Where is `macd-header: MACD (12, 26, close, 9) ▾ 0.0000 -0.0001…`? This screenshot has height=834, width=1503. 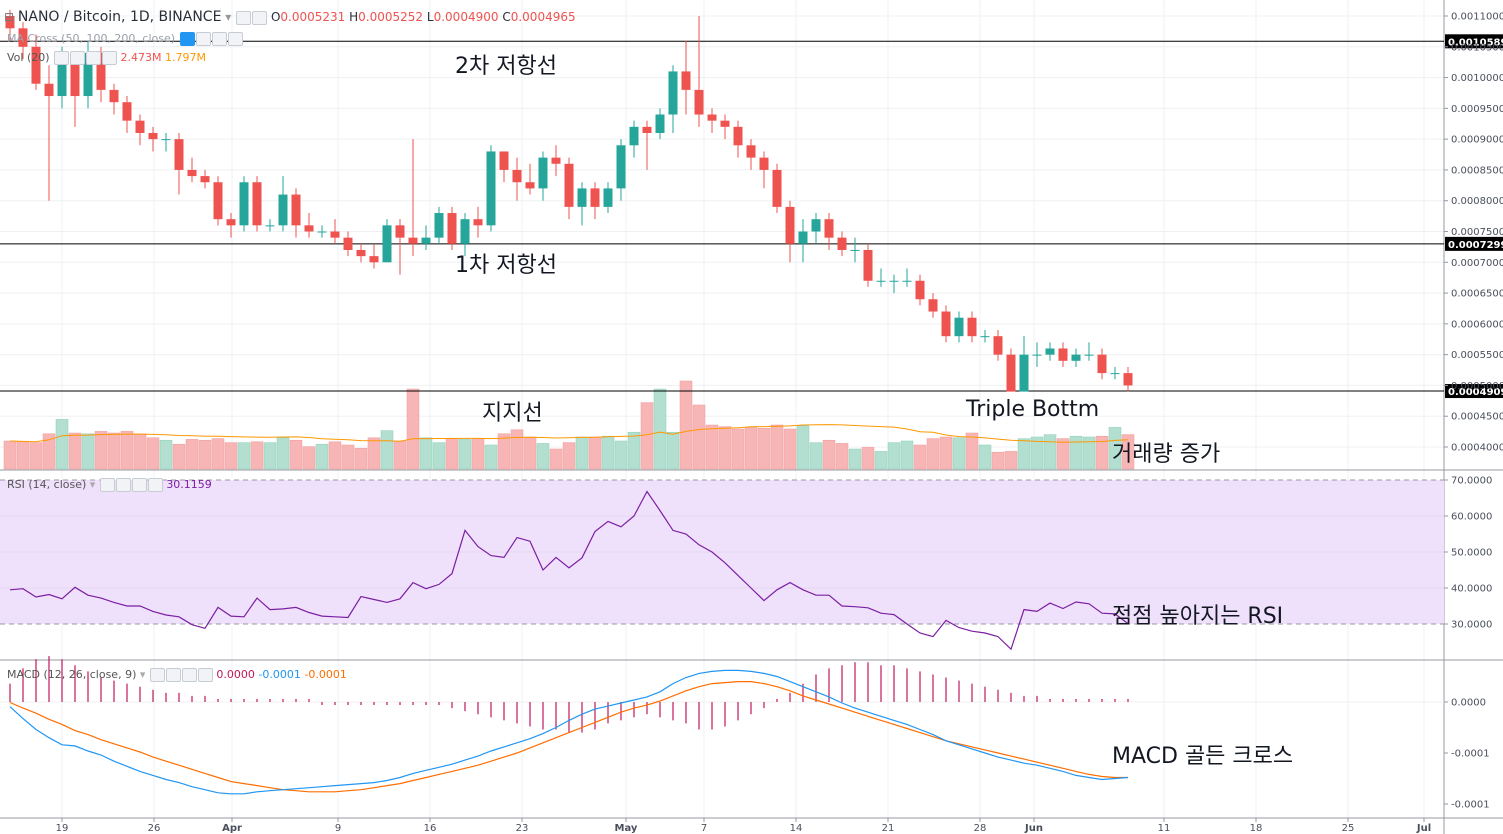 macd-header: MACD (12, 26, close, 9) ▾ 0.0000 -0.0001… is located at coordinates (177, 675).